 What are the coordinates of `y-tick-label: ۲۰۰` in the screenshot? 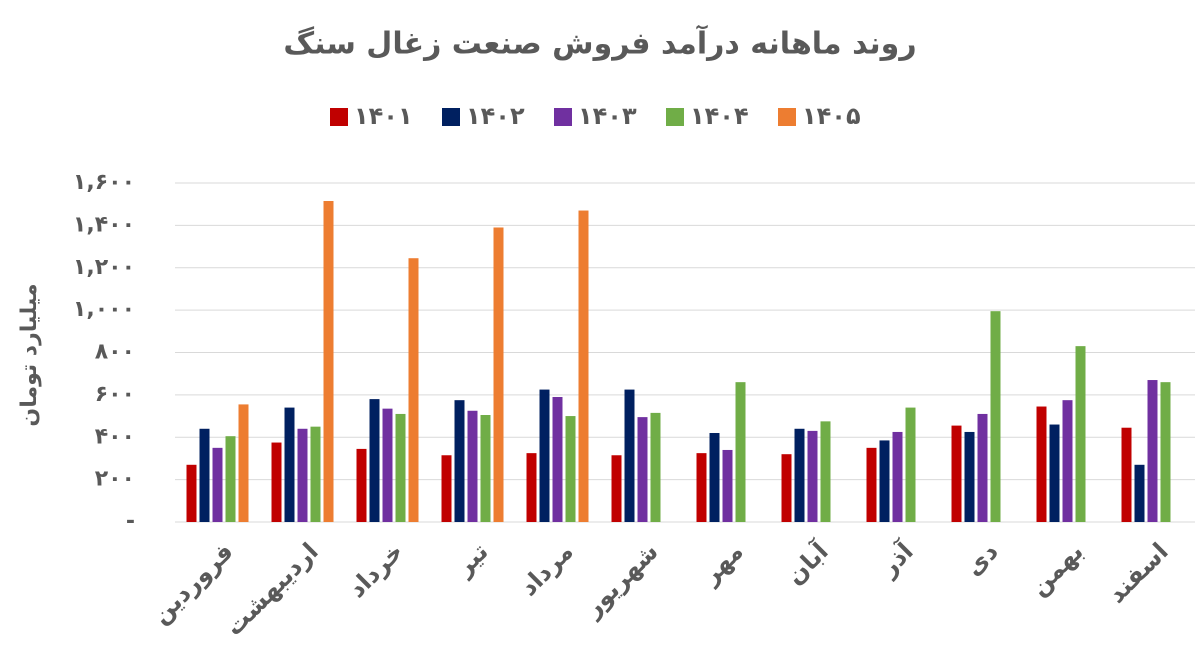 It's located at (115, 479).